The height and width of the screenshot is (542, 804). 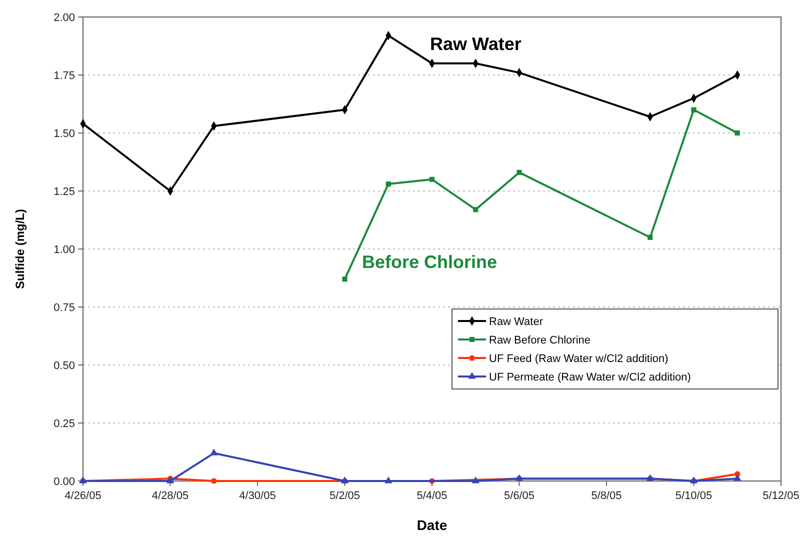 I want to click on annotation: Before Chlorine, so click(x=430, y=262).